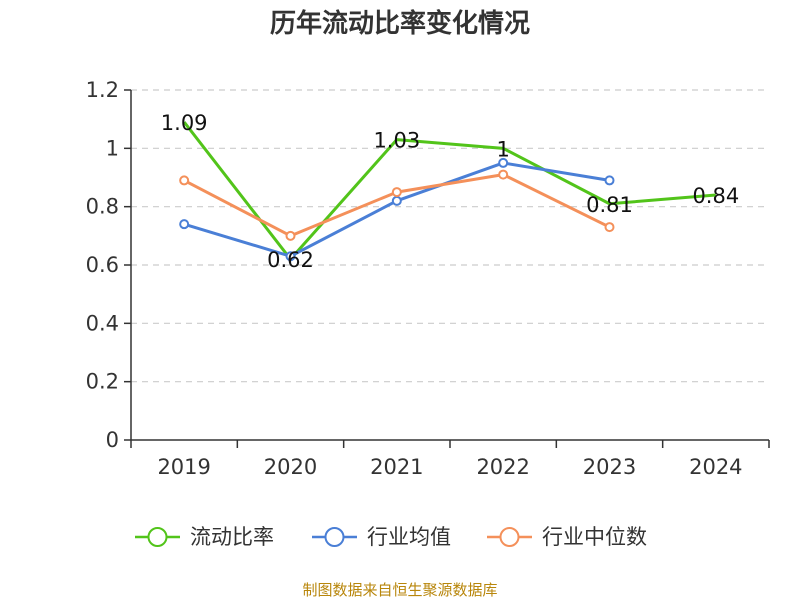 This screenshot has height=600, width=800. I want to click on legend-item-0: 流动比率, so click(204, 537).